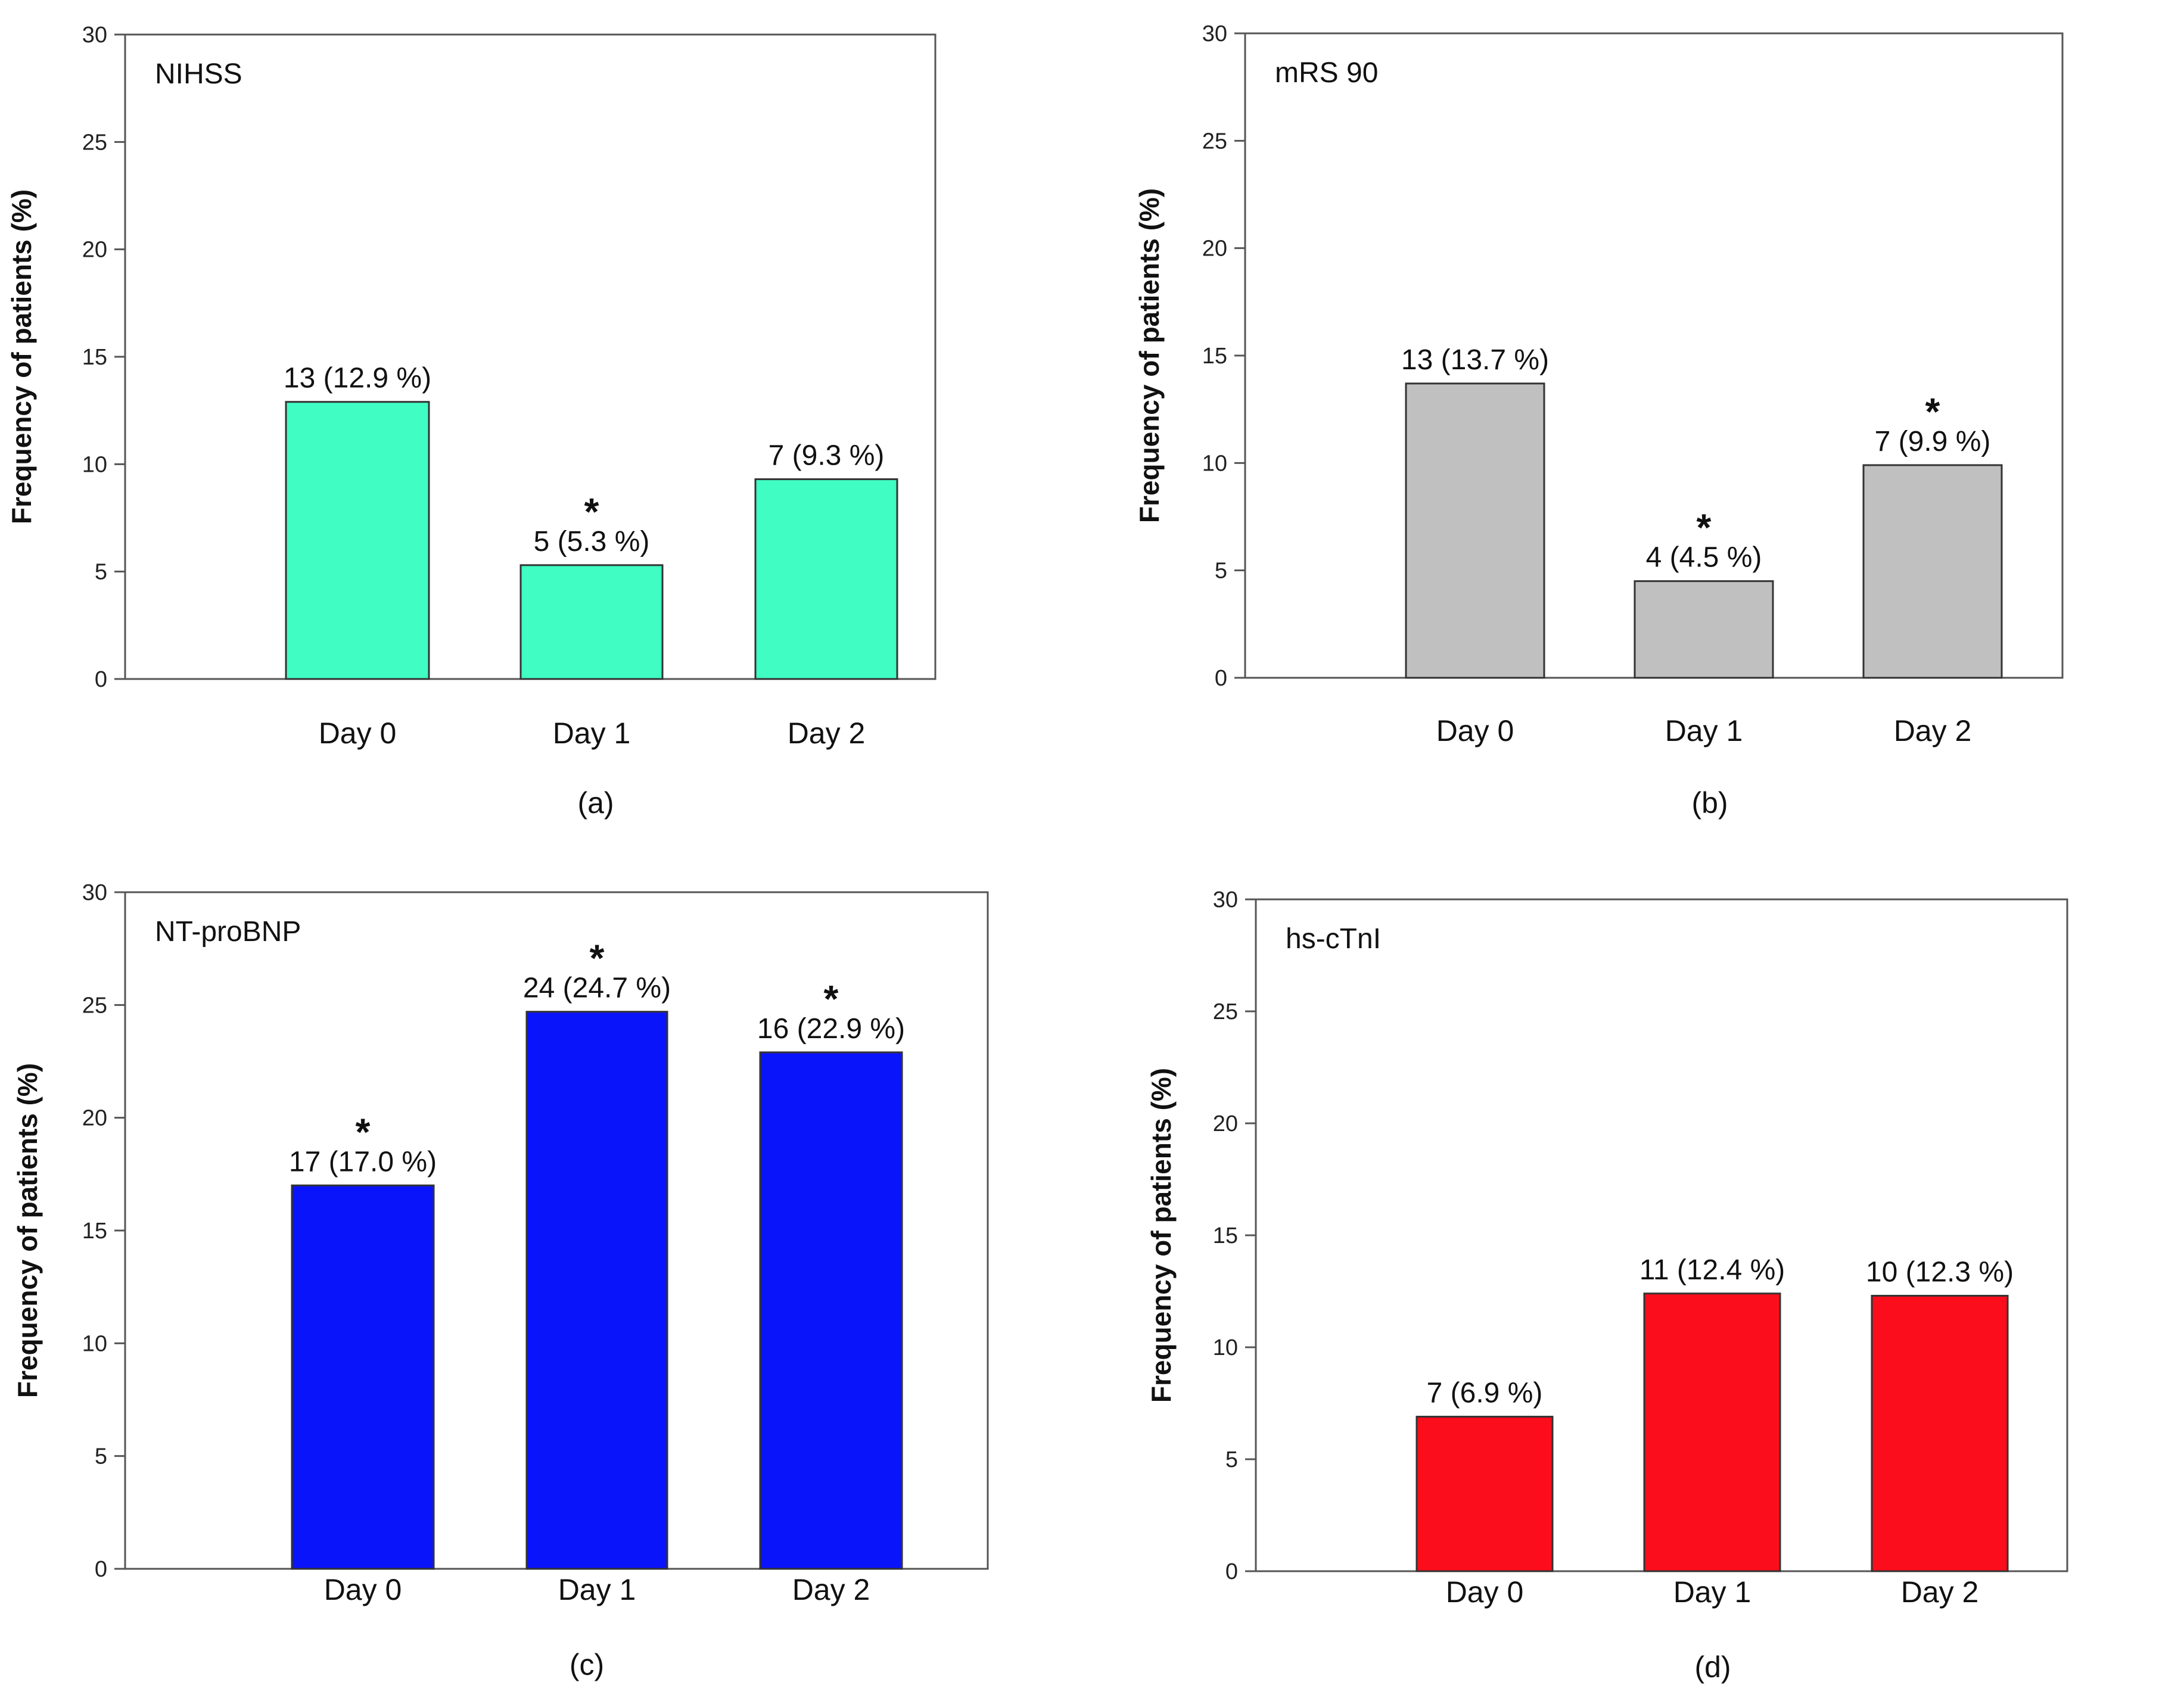  What do you see at coordinates (1221, 571) in the screenshot?
I see `panel-2-ytick-label: 5` at bounding box center [1221, 571].